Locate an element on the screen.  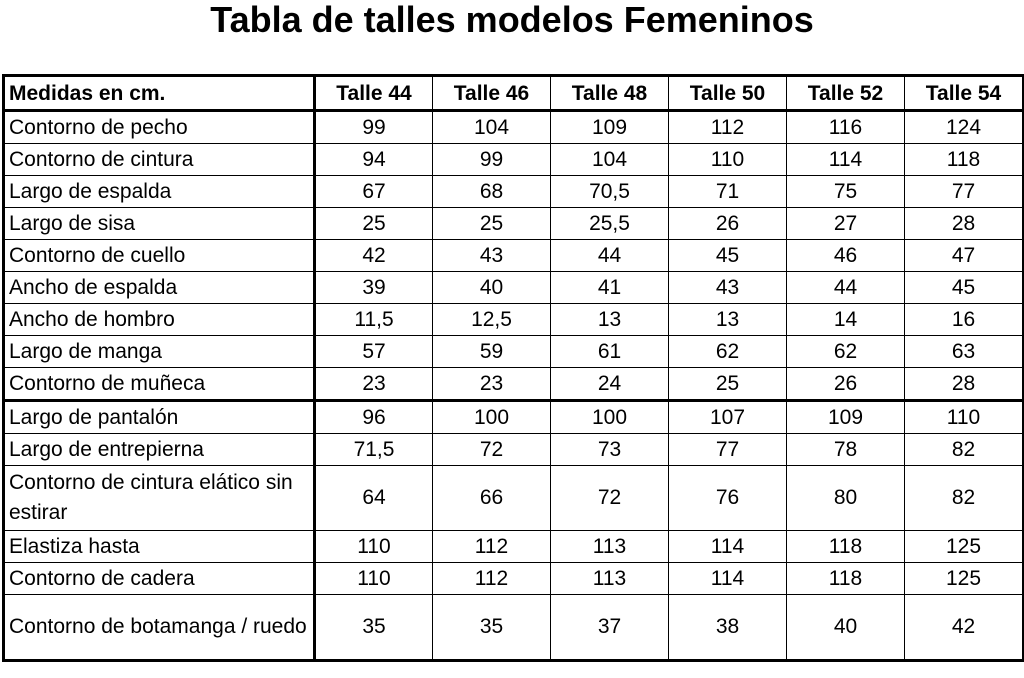
table-cell: 124 is located at coordinates (964, 127).